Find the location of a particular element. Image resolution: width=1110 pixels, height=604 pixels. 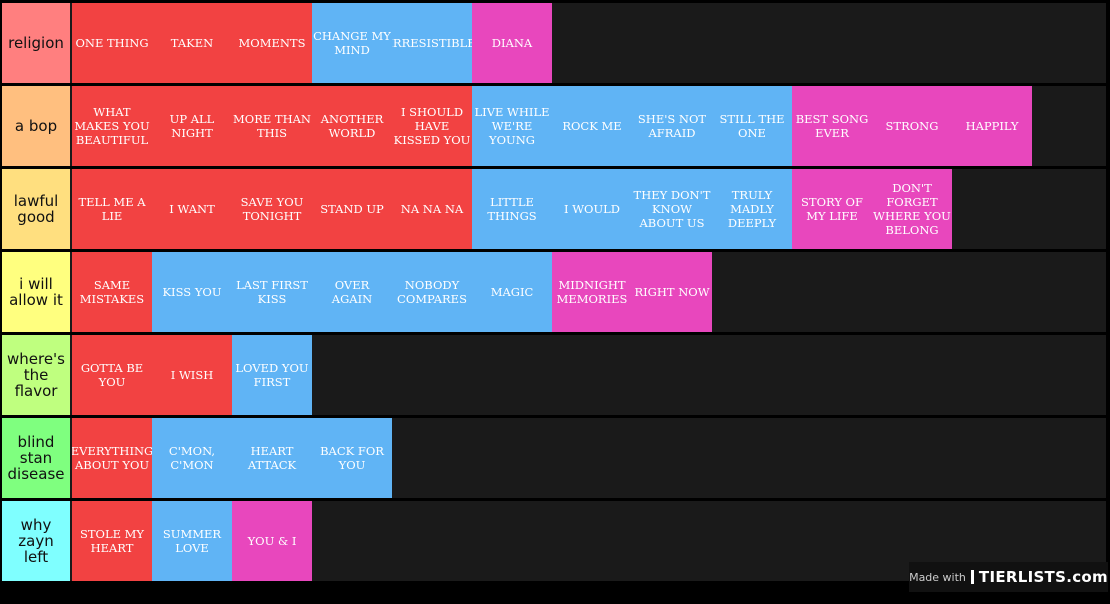

song-card: YOU & I is located at coordinates (272, 541).